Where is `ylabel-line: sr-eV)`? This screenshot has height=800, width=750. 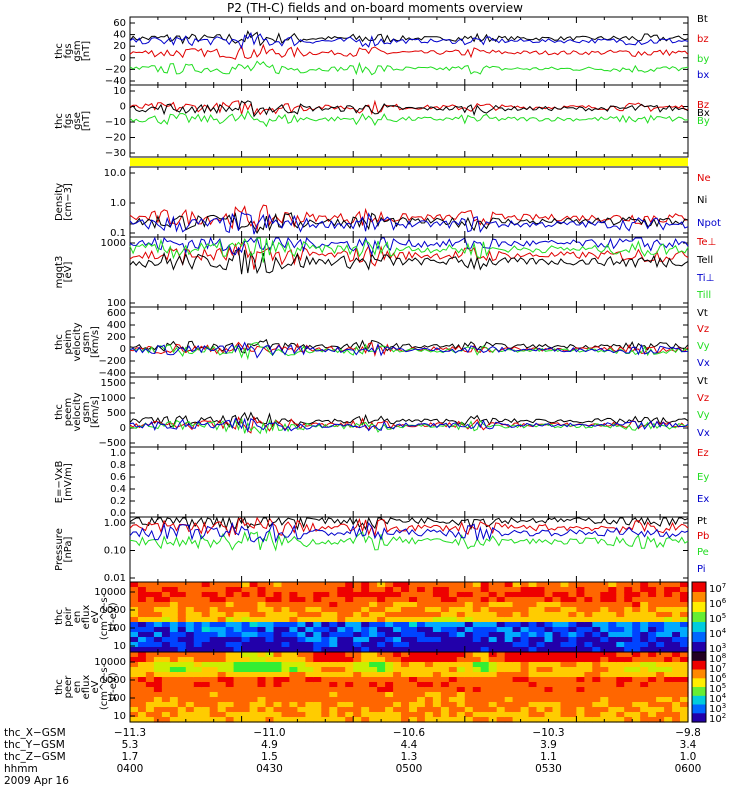 ylabel-line: sr-eV) is located at coordinates (113, 616).